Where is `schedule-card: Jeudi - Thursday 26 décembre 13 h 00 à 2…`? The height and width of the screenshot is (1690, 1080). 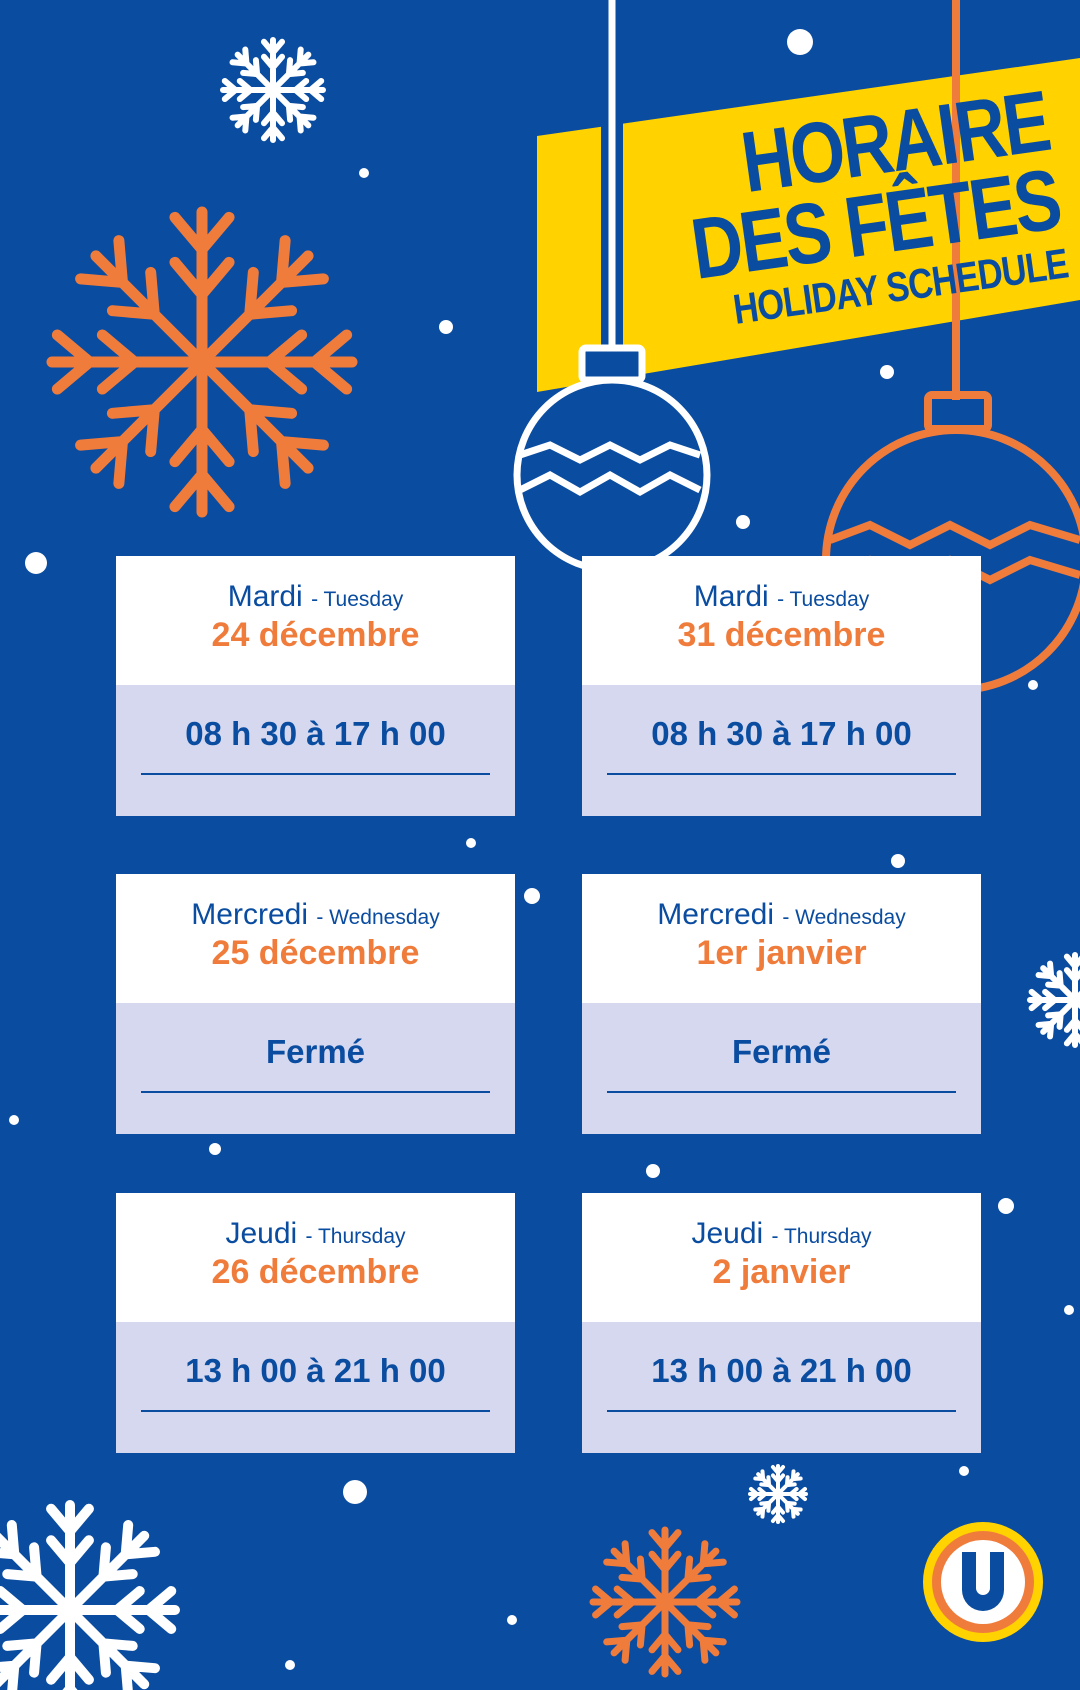 schedule-card: Jeudi - Thursday 26 décembre 13 h 00 à 2… is located at coordinates (315, 1323).